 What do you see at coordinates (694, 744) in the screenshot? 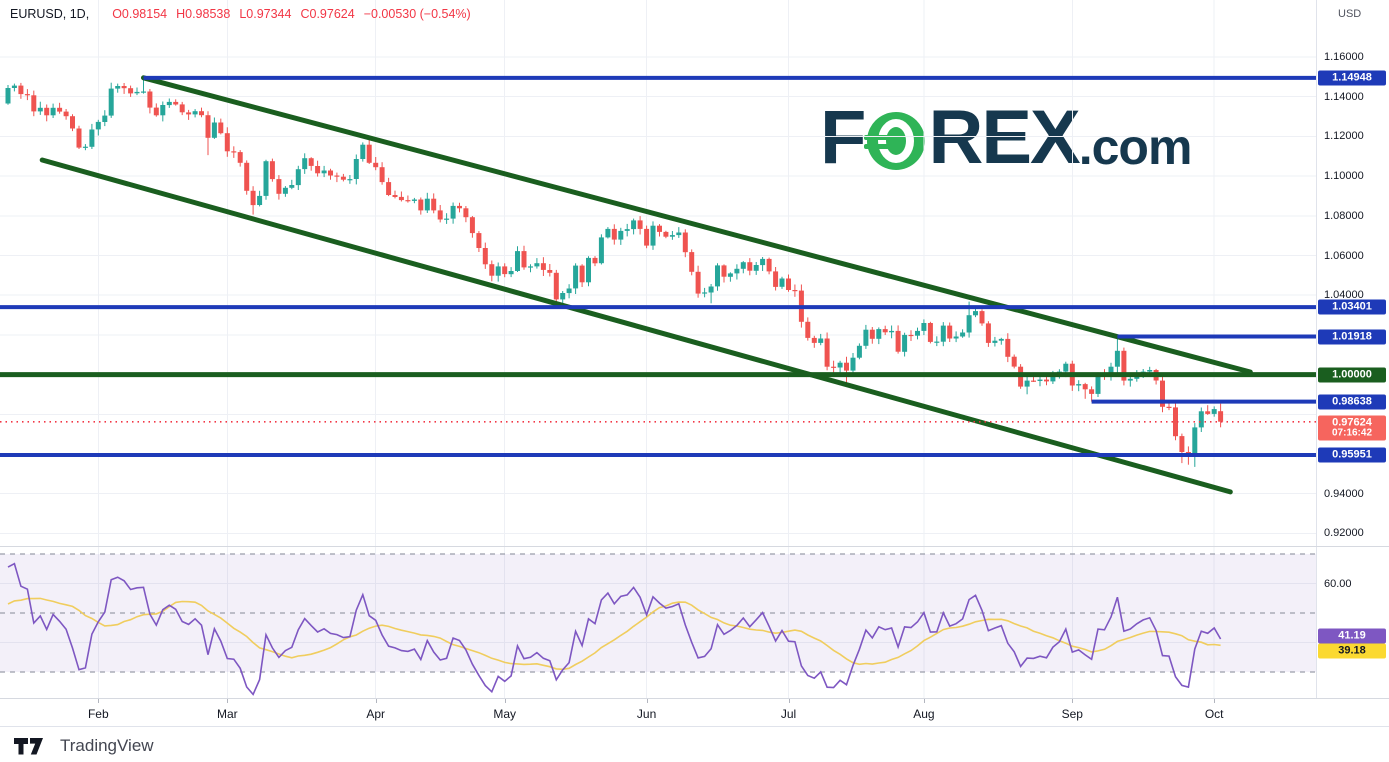
I see `footer: TradingView` at bounding box center [694, 744].